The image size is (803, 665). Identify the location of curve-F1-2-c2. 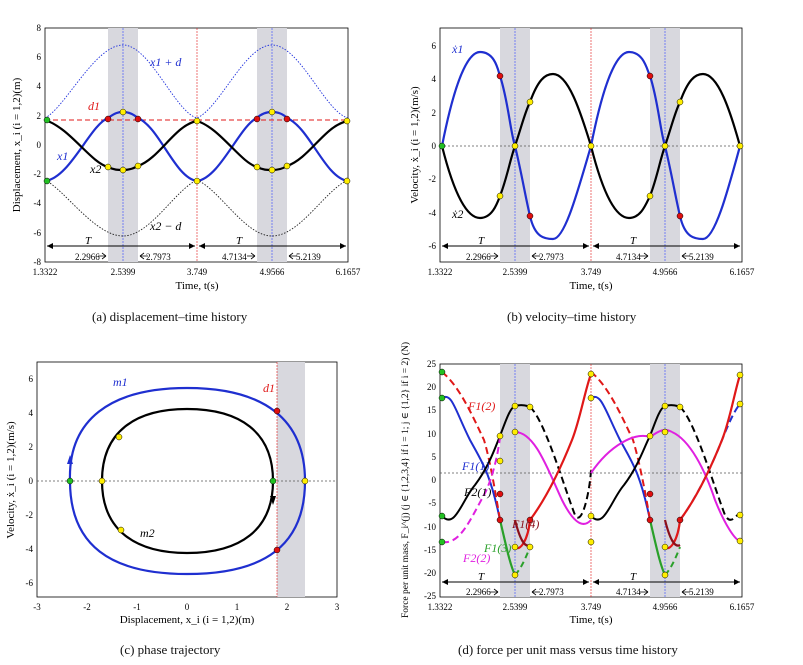
(620, 446).